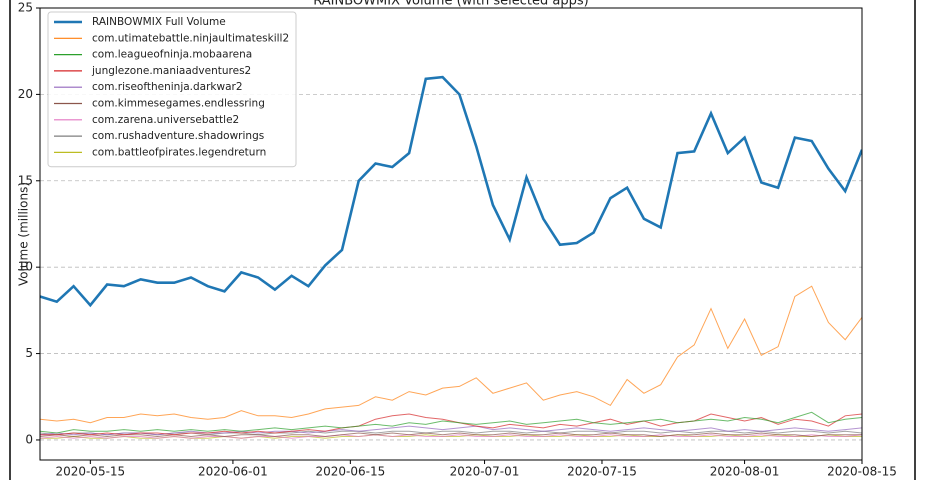 This screenshot has height=480, width=925. Describe the element at coordinates (862, 472) in the screenshot. I see `x-tick-label: 2020-08-15` at that location.